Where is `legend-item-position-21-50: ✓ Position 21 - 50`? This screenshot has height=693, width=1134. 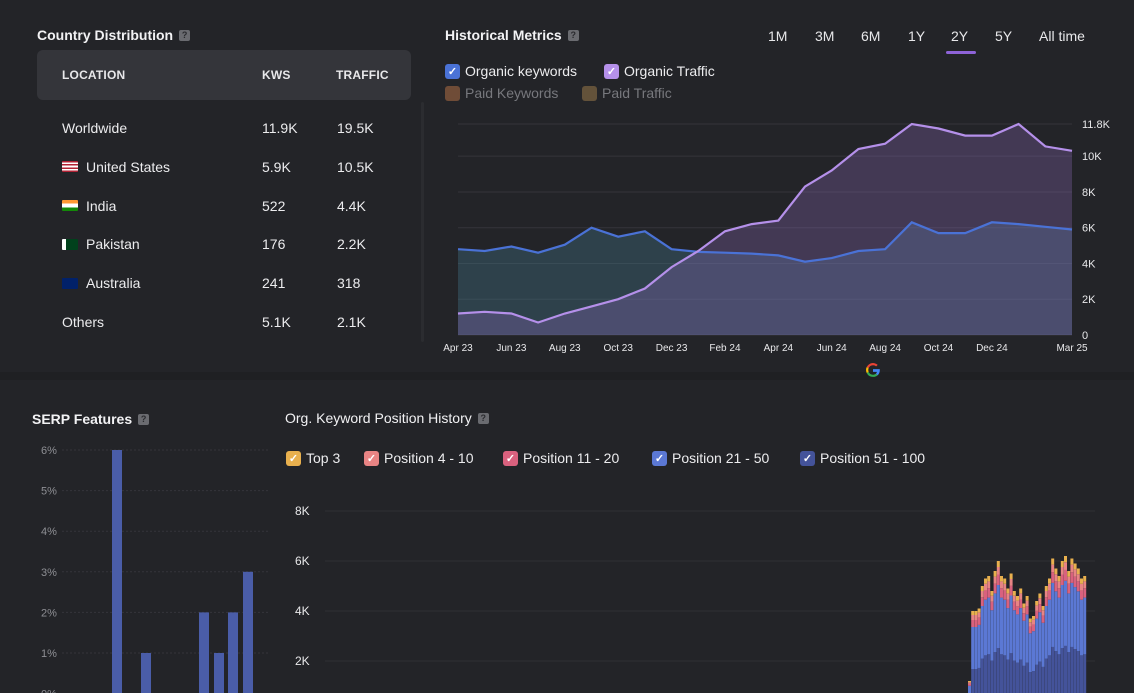 legend-item-position-21-50: ✓ Position 21 - 50 is located at coordinates (710, 458).